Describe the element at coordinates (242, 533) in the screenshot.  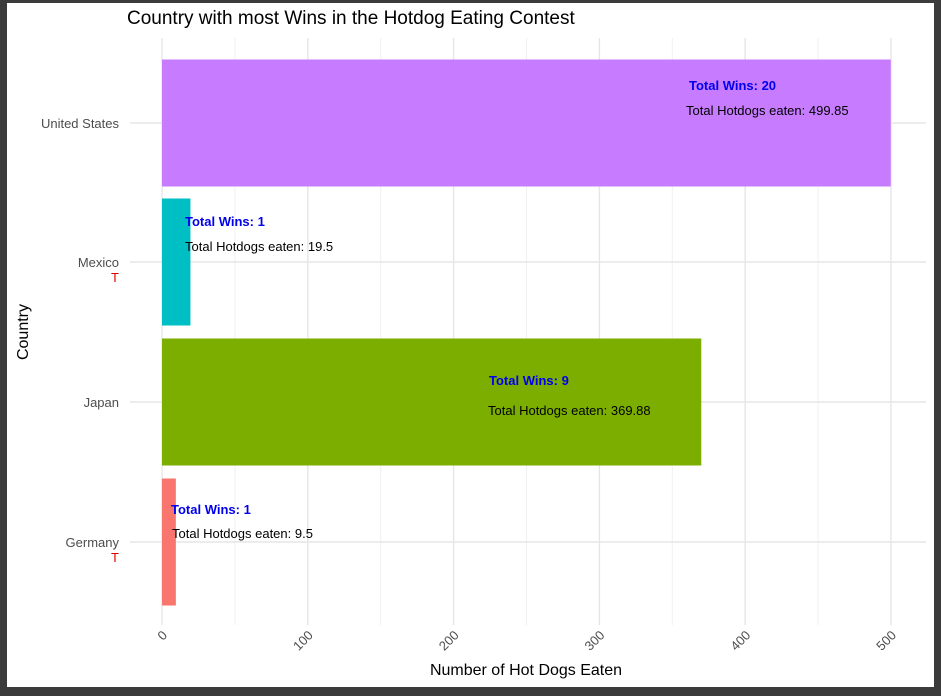
I see `hotdogs-label: Total Hotdogs eaten: 9.5` at that location.